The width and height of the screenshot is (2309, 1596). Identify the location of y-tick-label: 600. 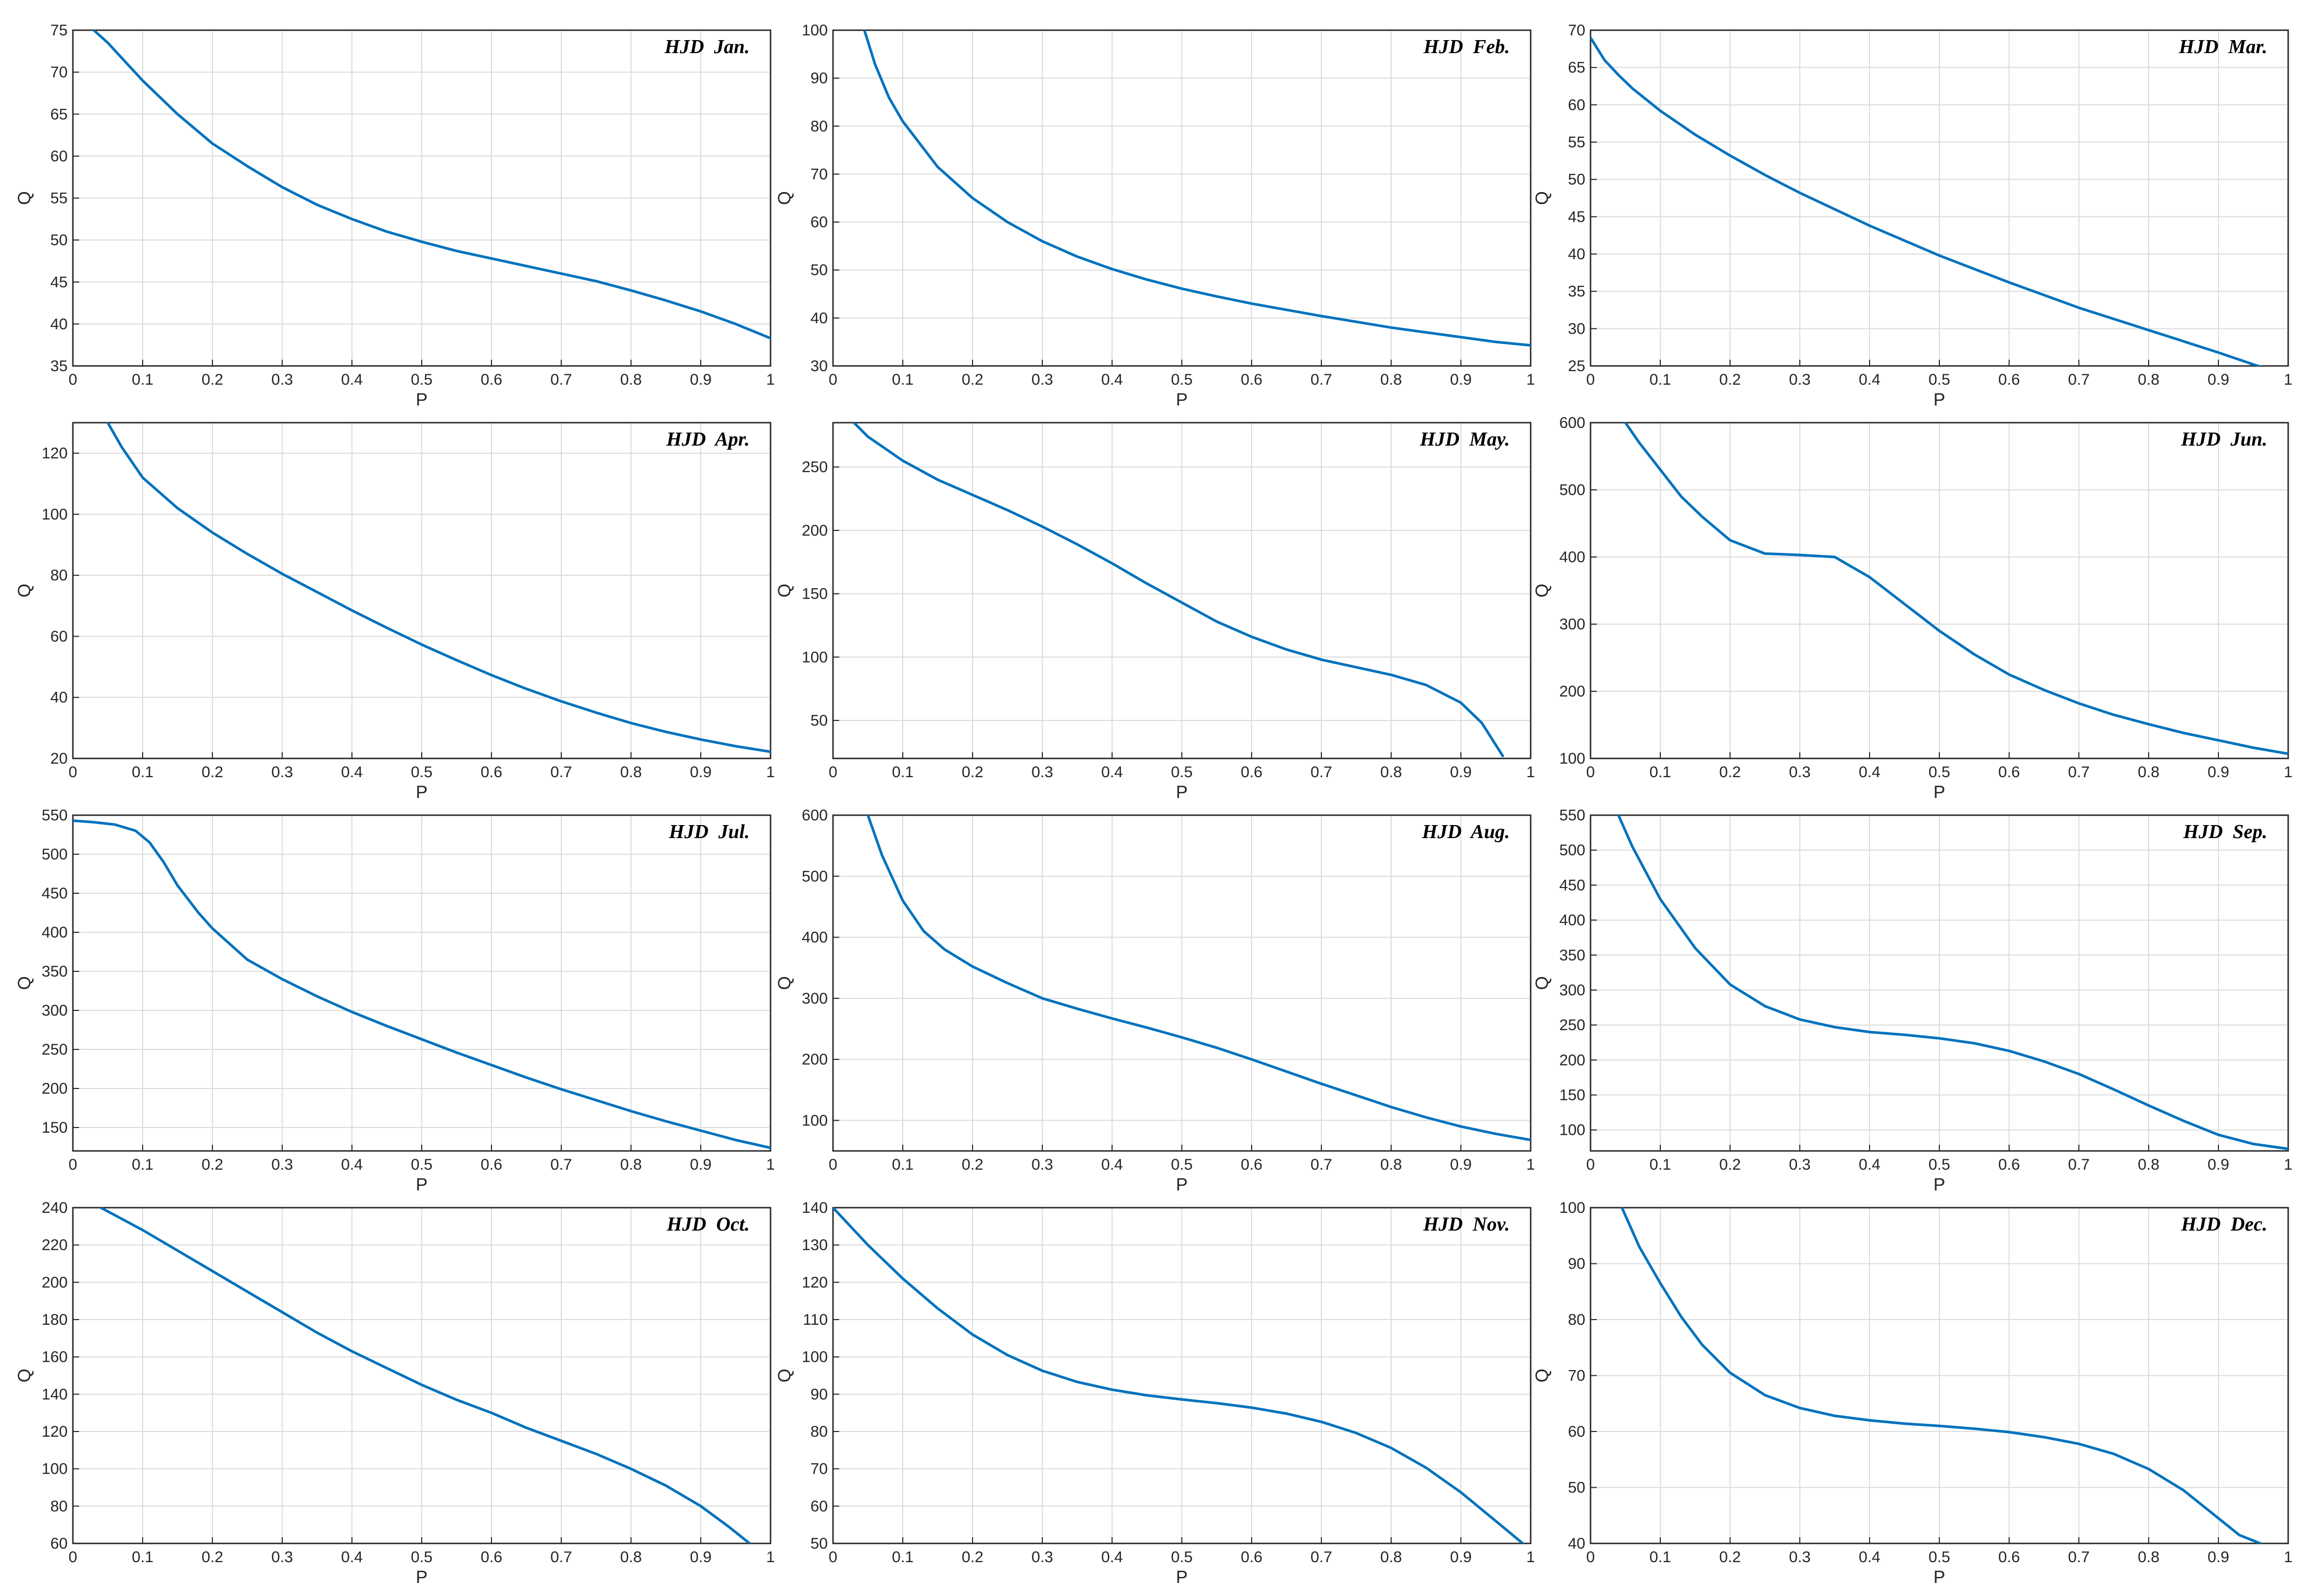
(1572, 423).